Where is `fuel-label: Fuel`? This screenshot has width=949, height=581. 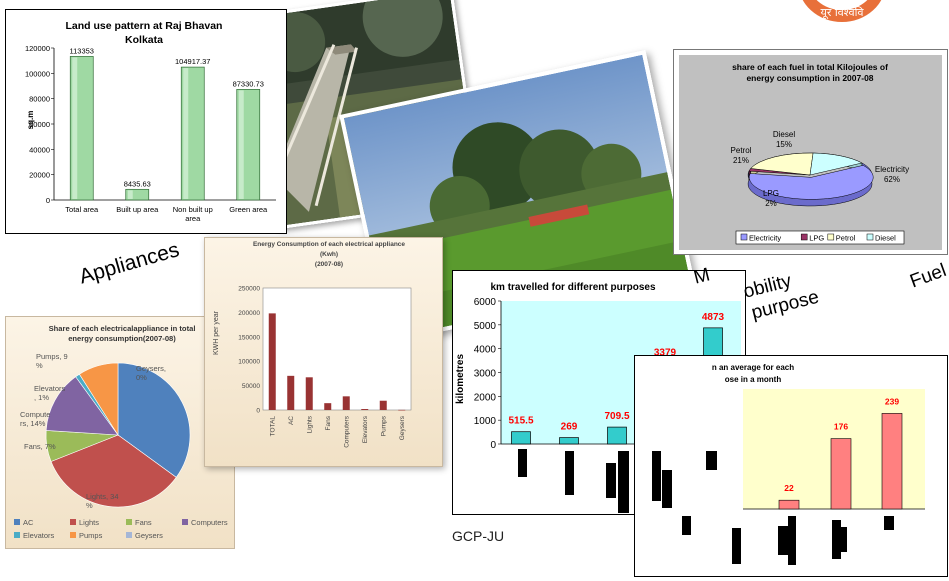 fuel-label: Fuel is located at coordinates (928, 276).